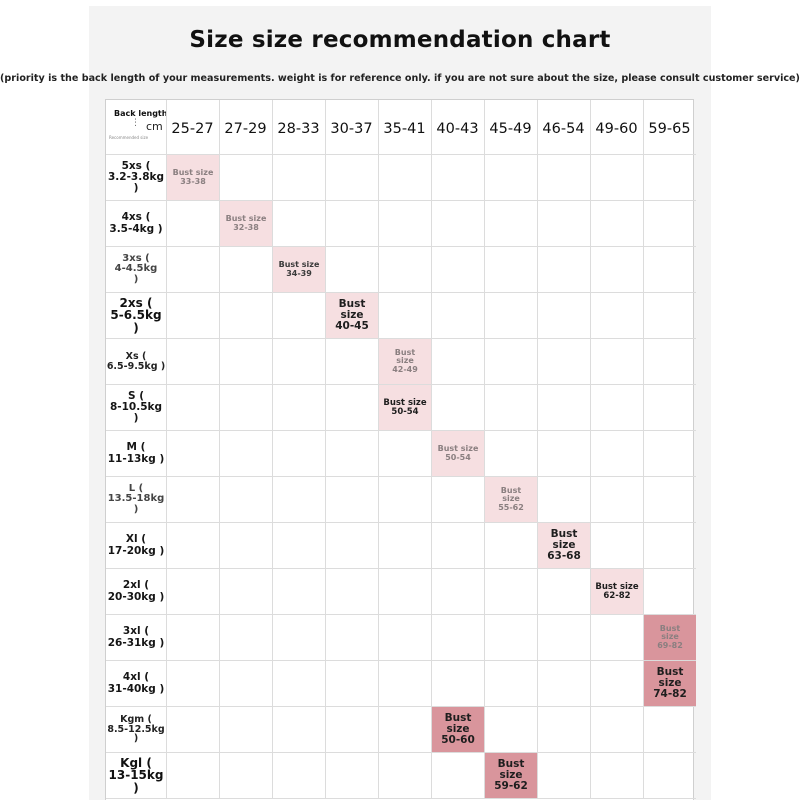 The image size is (800, 800). What do you see at coordinates (193, 181) in the screenshot?
I see `bust-size-text: 33-38` at bounding box center [193, 181].